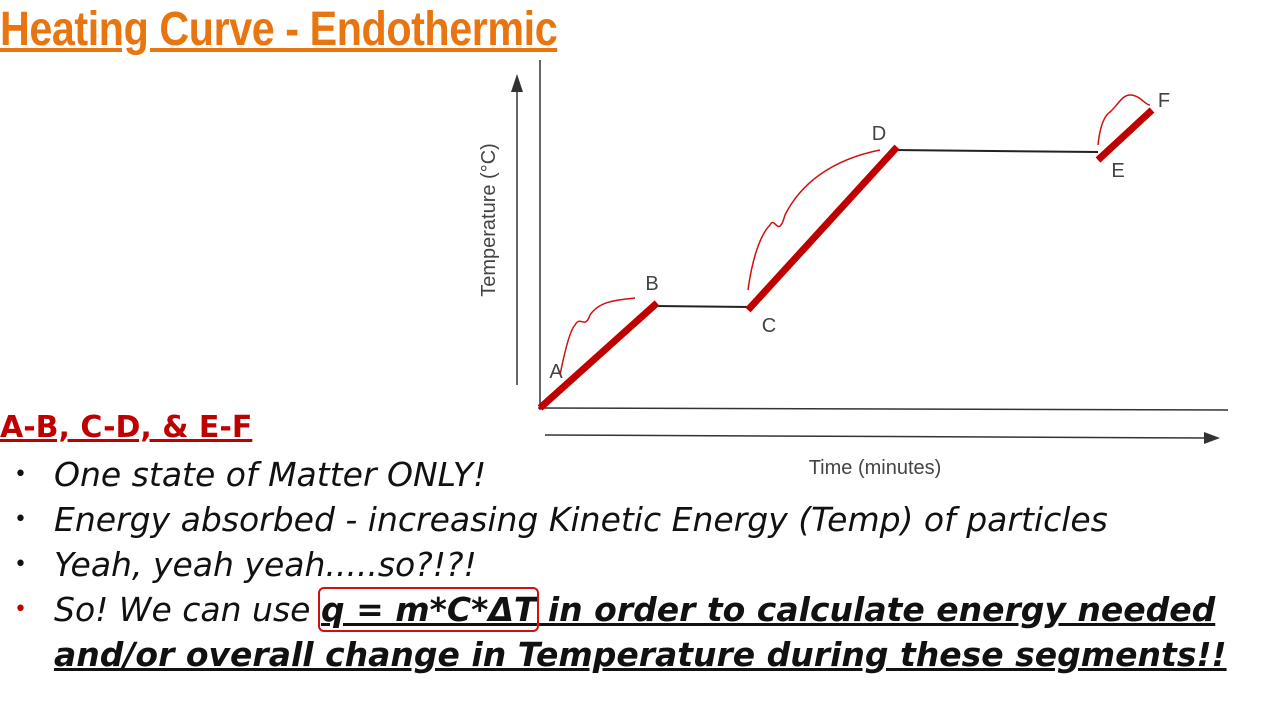 The image size is (1280, 720). I want to click on point-label: A, so click(556, 372).